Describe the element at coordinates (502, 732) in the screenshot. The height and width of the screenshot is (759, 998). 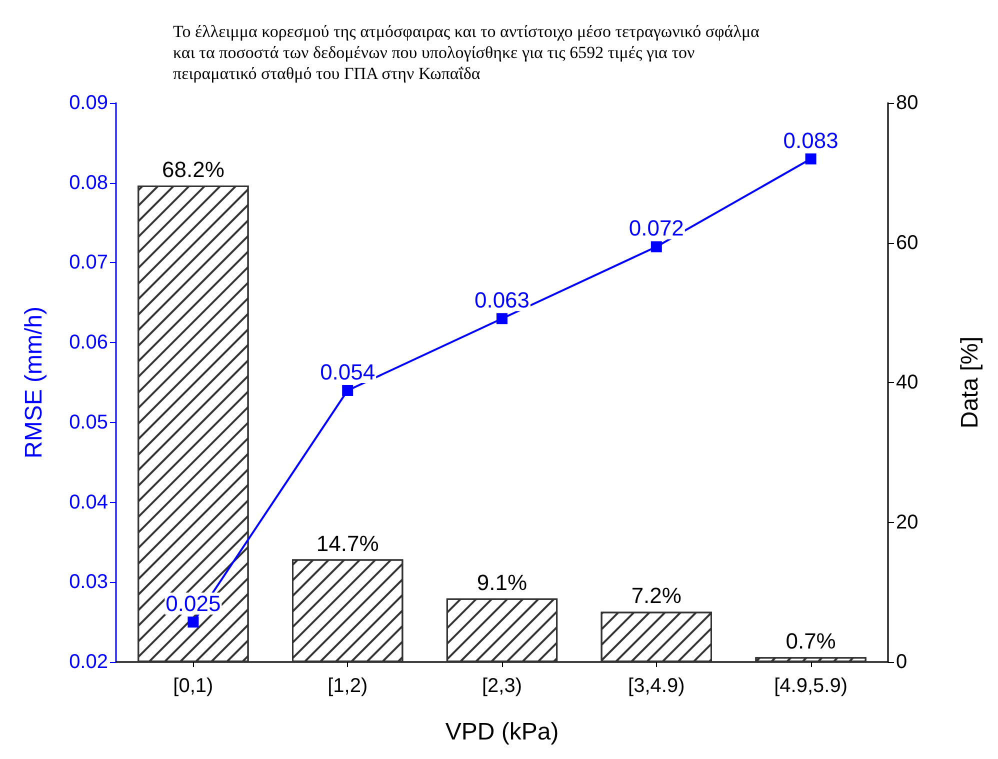
I see `x-axis-title: VPD (kPa)` at that location.